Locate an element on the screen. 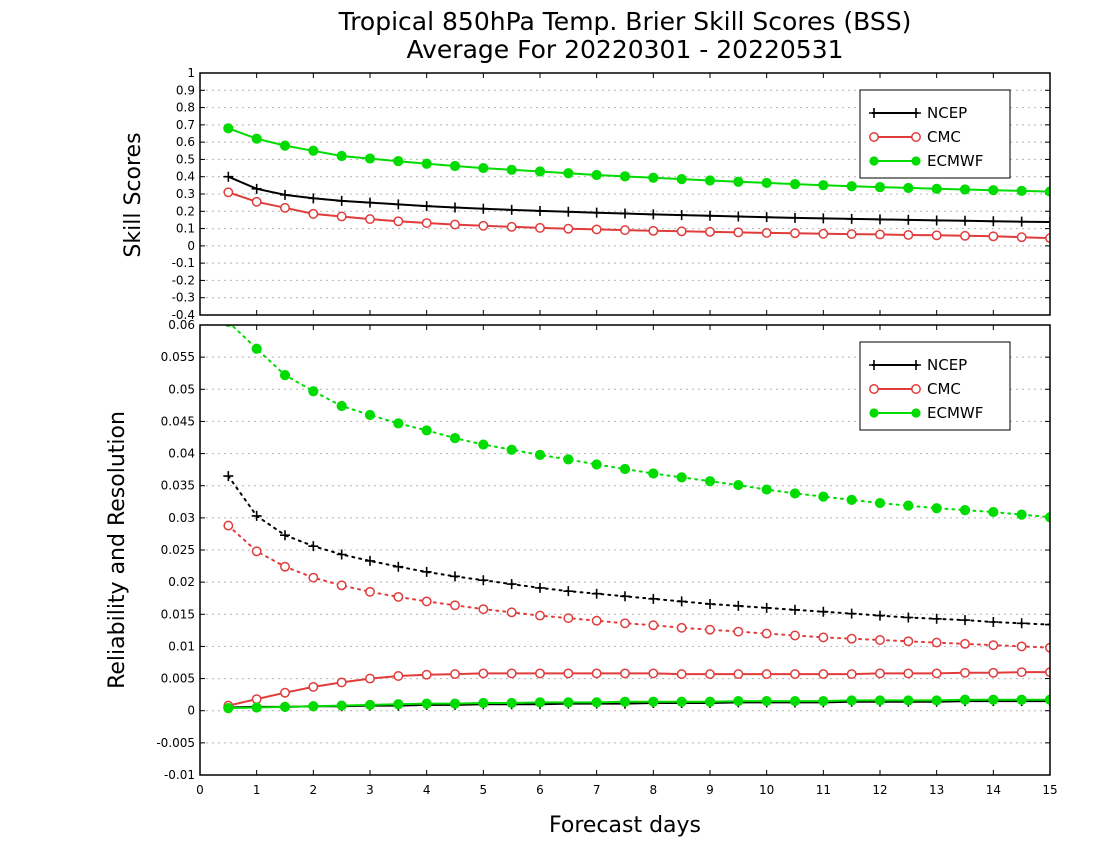  y-tick-label: 0.035 is located at coordinates (178, 486).